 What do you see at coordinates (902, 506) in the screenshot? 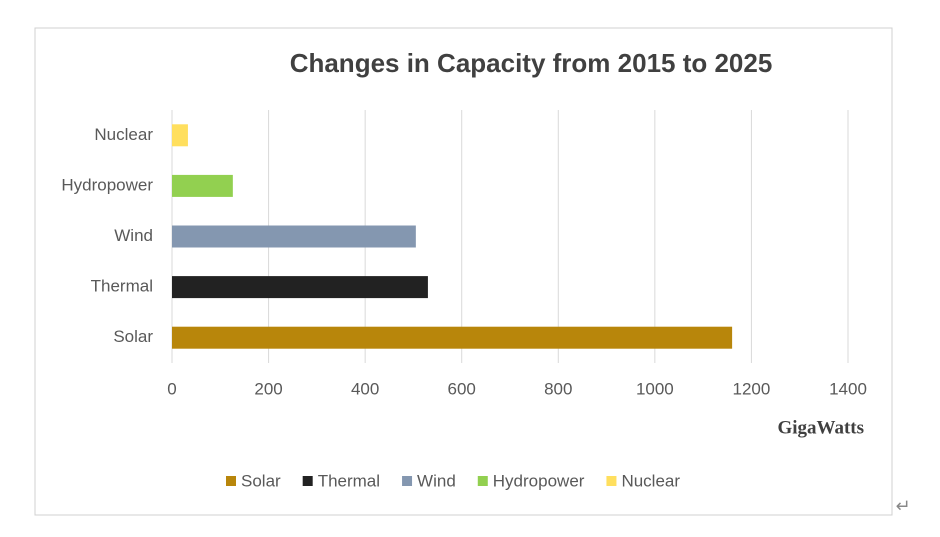
I see `return-mark: ↵` at bounding box center [902, 506].